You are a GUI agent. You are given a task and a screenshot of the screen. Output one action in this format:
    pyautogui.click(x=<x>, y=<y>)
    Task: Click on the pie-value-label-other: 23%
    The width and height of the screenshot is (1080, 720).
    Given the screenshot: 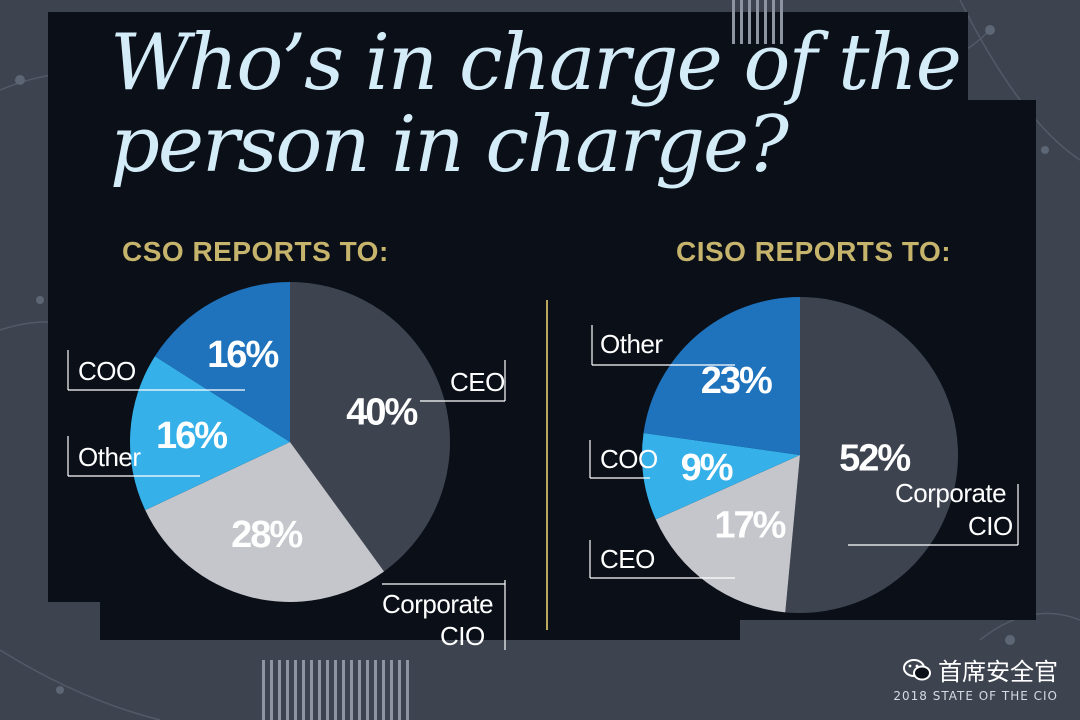 What is the action you would take?
    pyautogui.click(x=736, y=381)
    